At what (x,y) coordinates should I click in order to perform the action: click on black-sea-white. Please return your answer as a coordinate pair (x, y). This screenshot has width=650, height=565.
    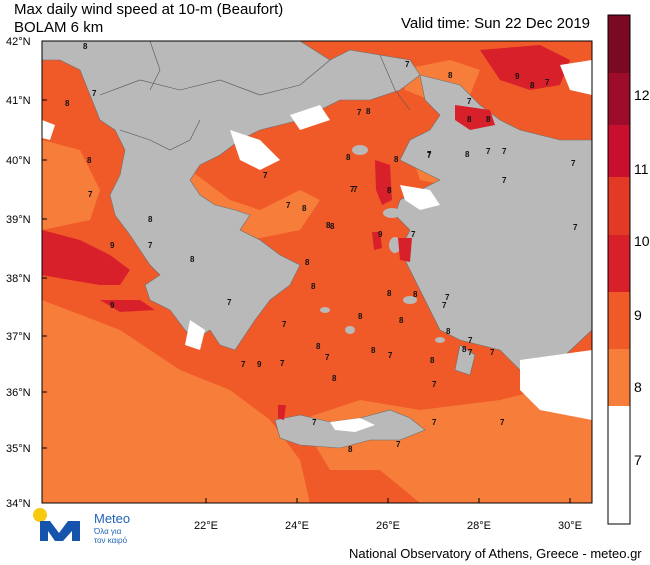
    Looking at the image, I should click on (576, 77).